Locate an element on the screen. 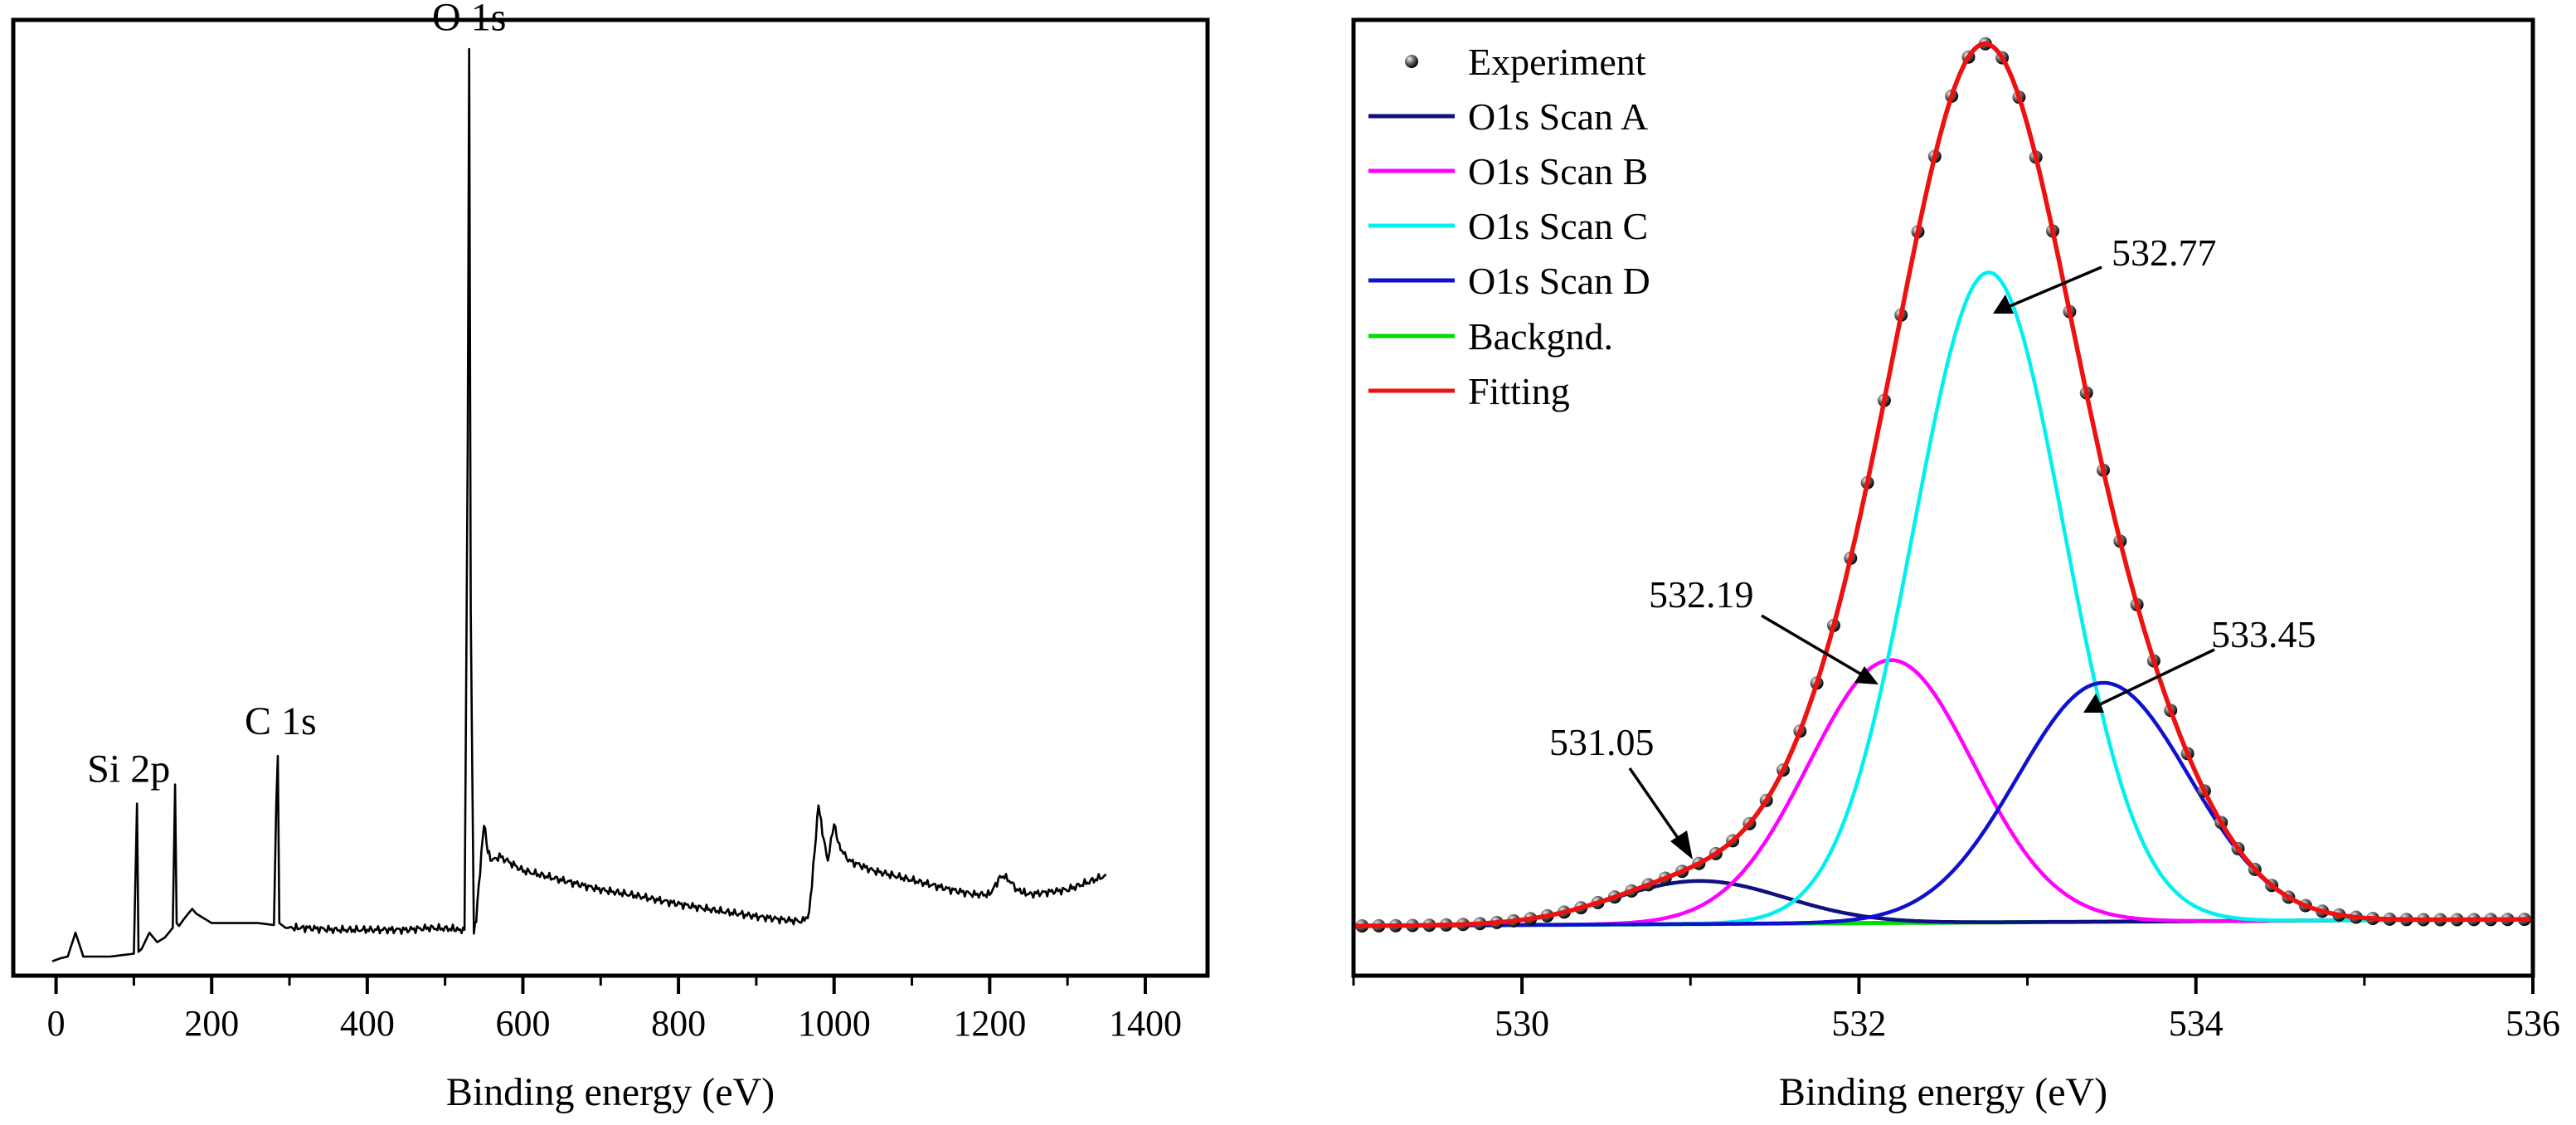  x-tick-label: 530 is located at coordinates (1522, 1023).